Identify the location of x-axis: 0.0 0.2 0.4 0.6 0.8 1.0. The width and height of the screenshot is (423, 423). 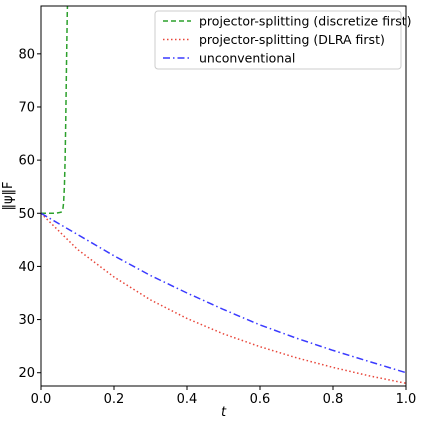
(224, 396).